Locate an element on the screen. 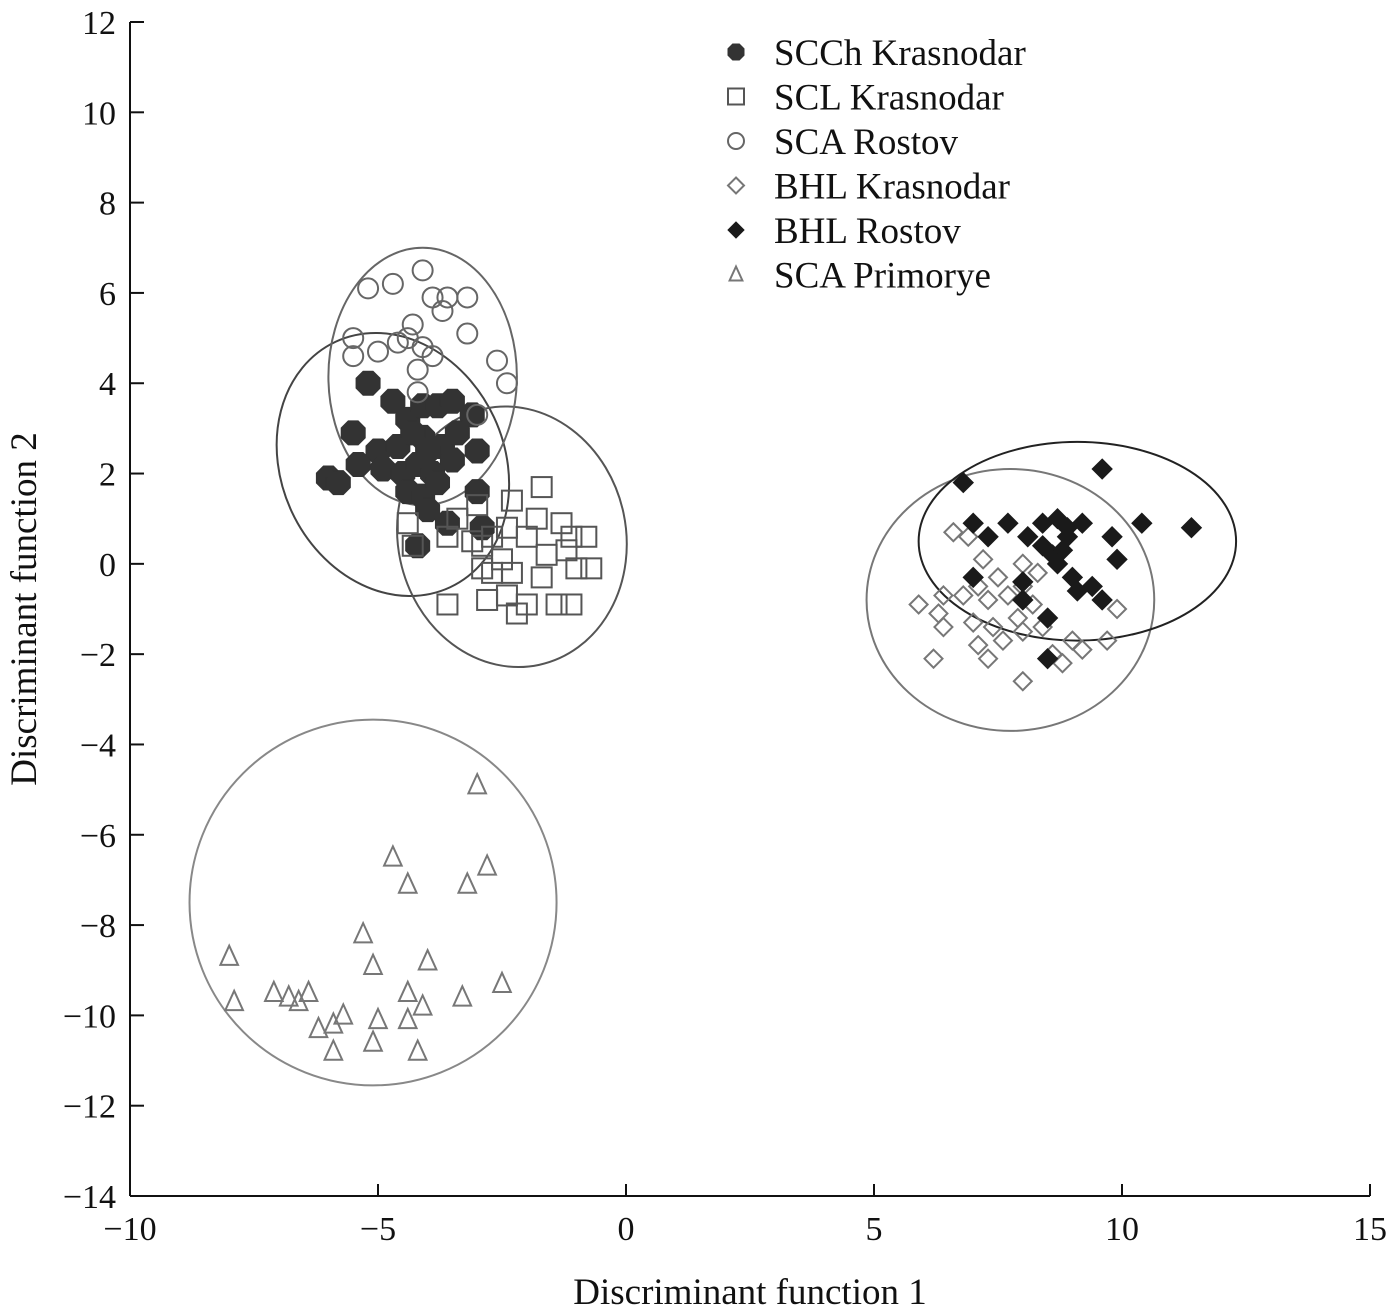  legend-item: SCA Primorye is located at coordinates (859, 276).